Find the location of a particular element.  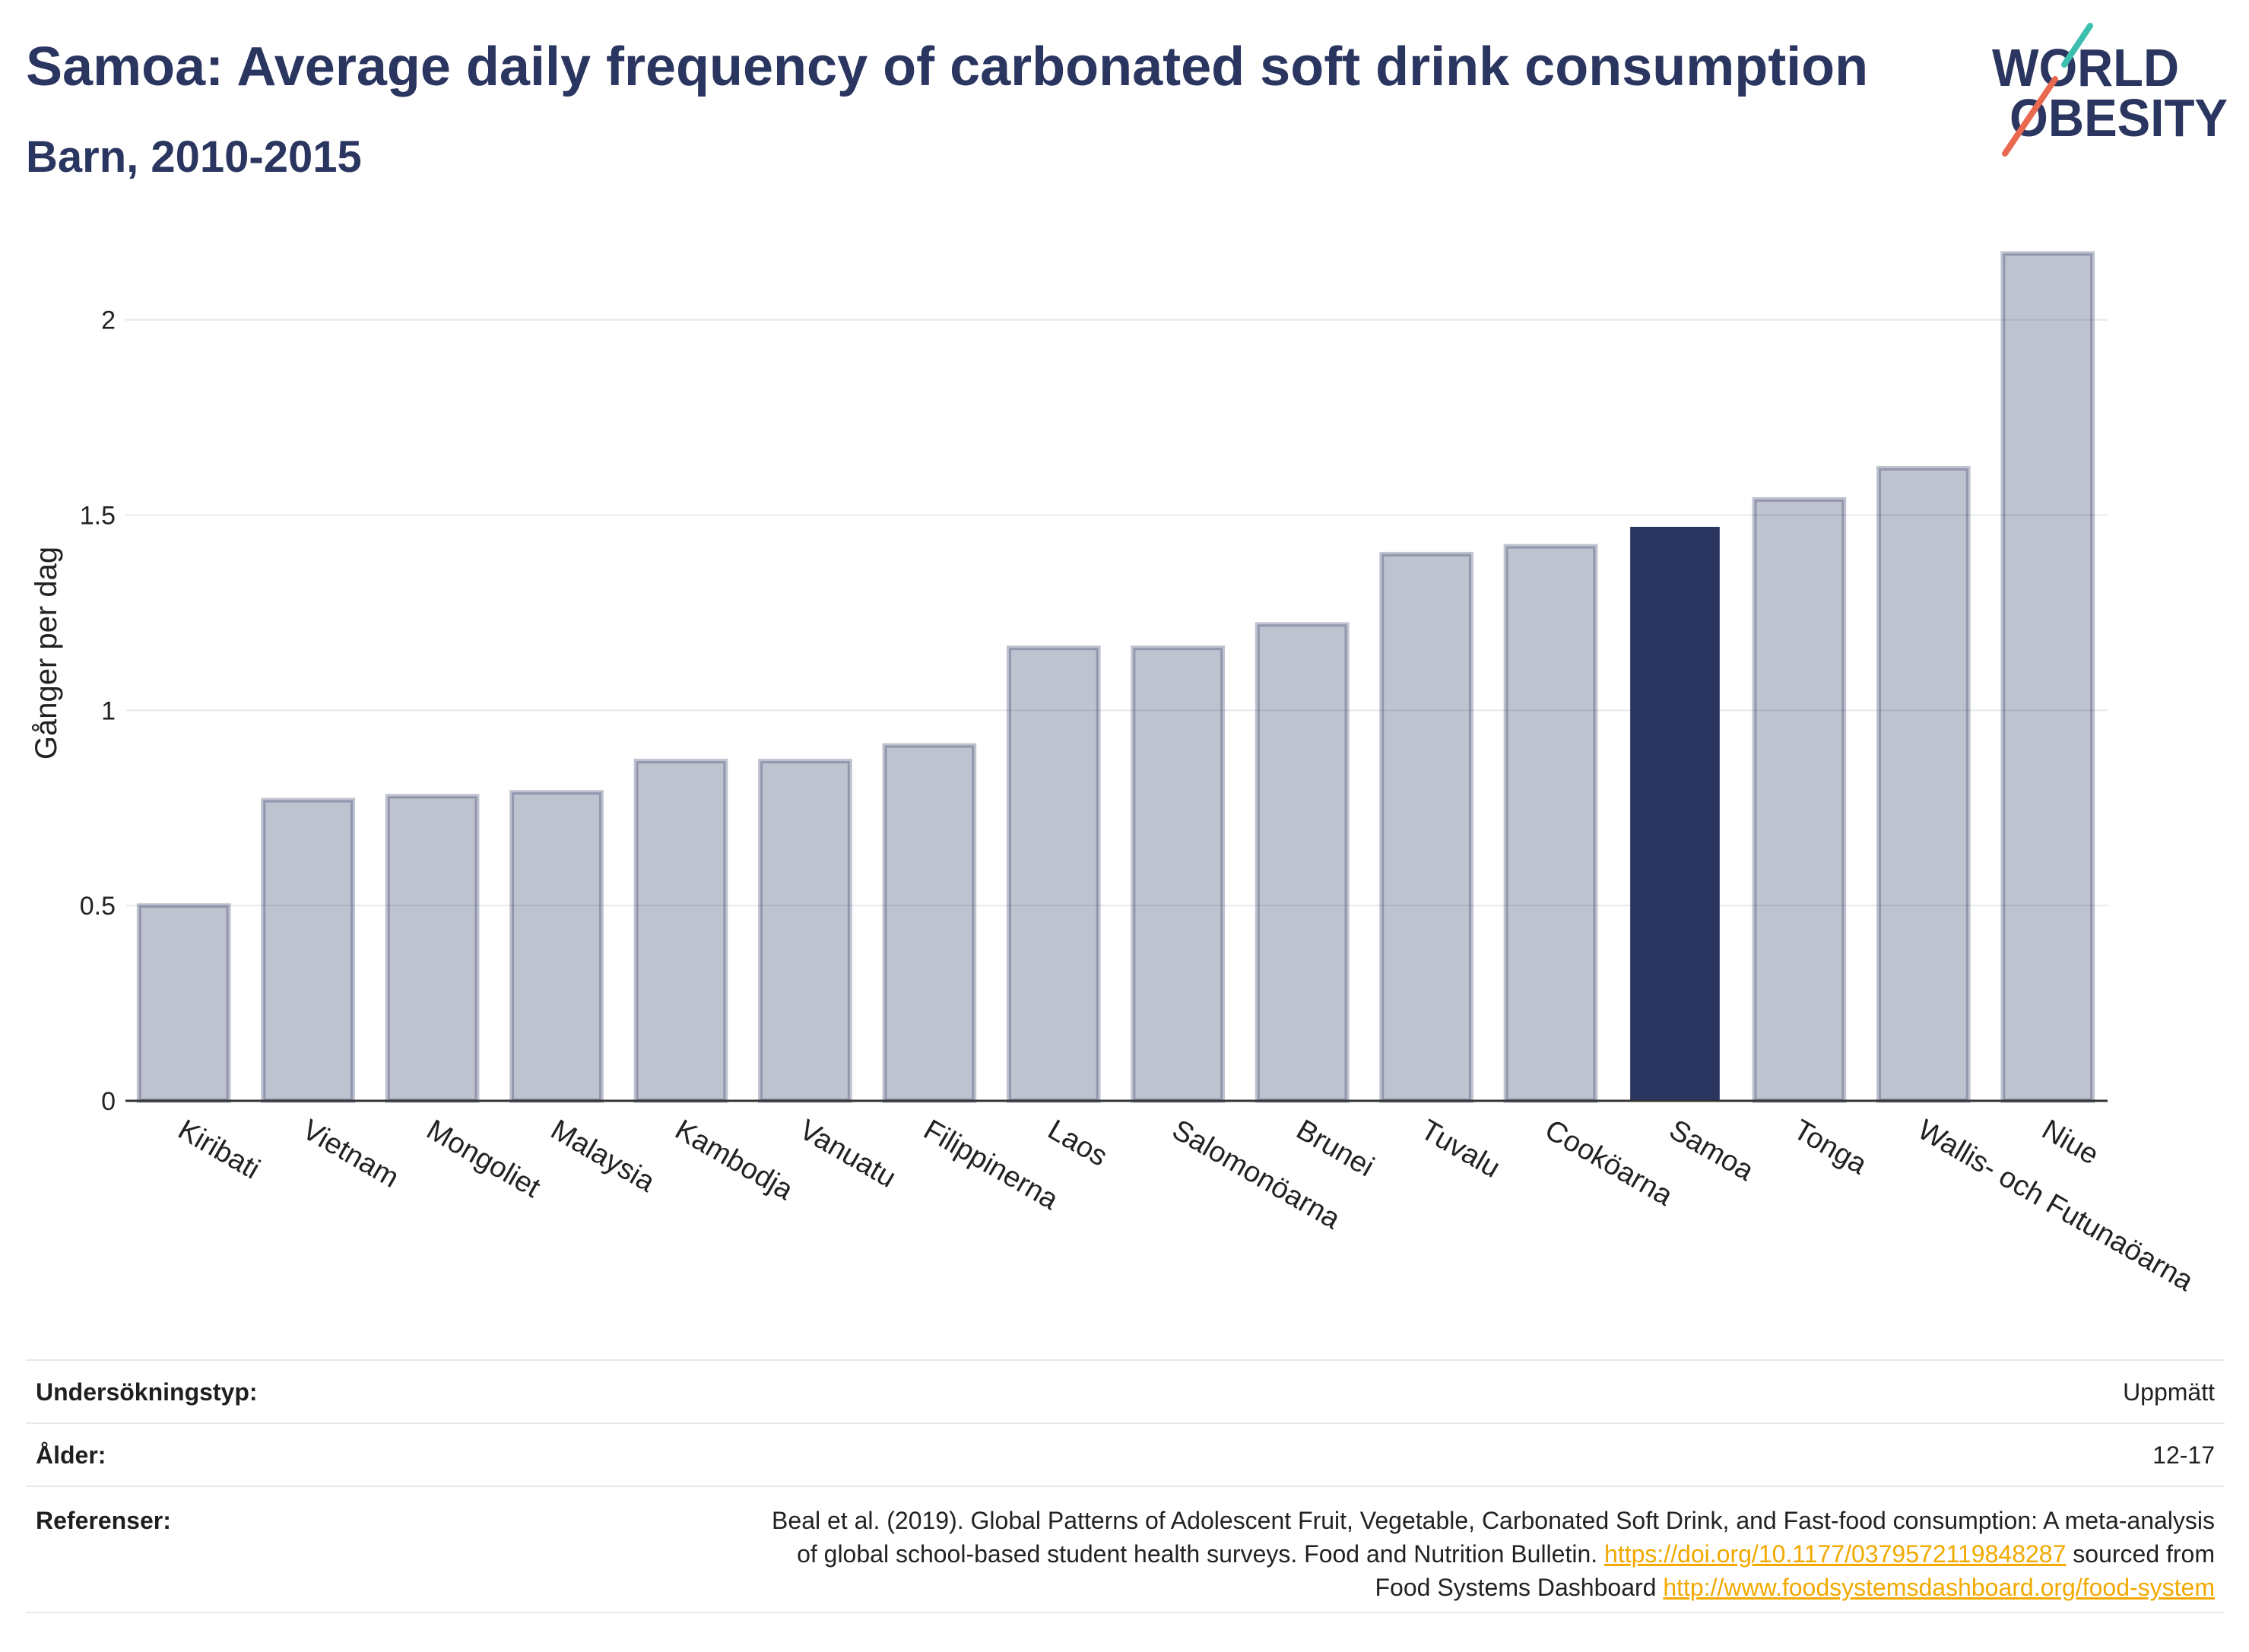

bar-laos is located at coordinates (1053, 874).